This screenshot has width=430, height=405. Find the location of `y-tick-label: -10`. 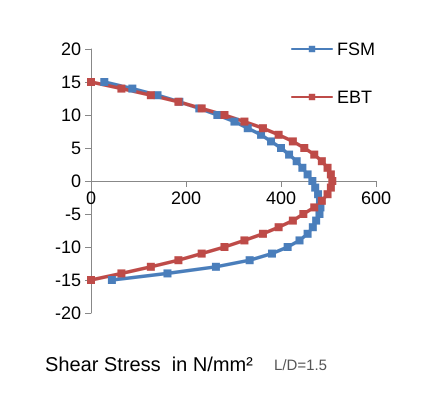

y-tick-label: -10 is located at coordinates (67, 247).